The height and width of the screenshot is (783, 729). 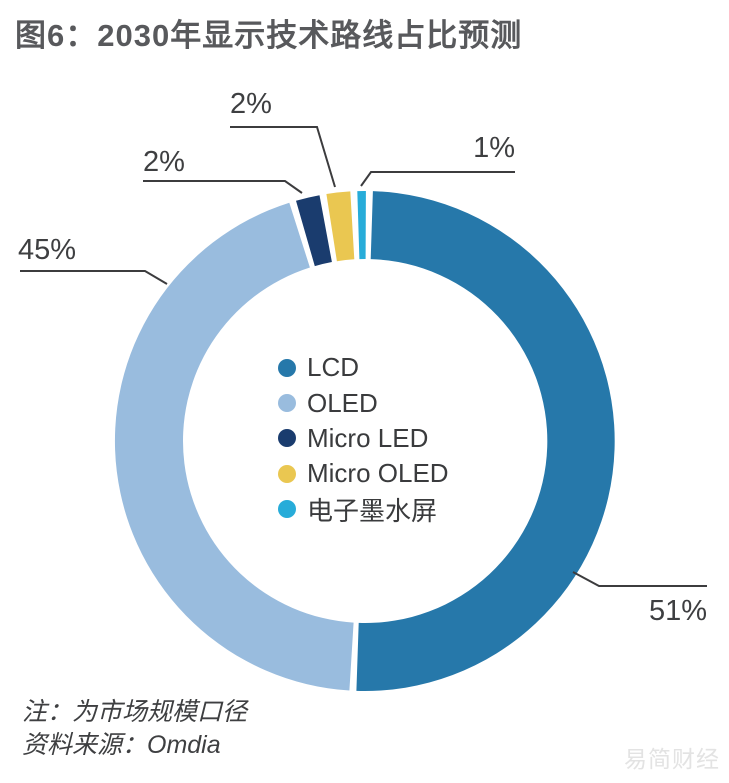 What do you see at coordinates (164, 162) in the screenshot?
I see `segment-label-Micro LED: 2%` at bounding box center [164, 162].